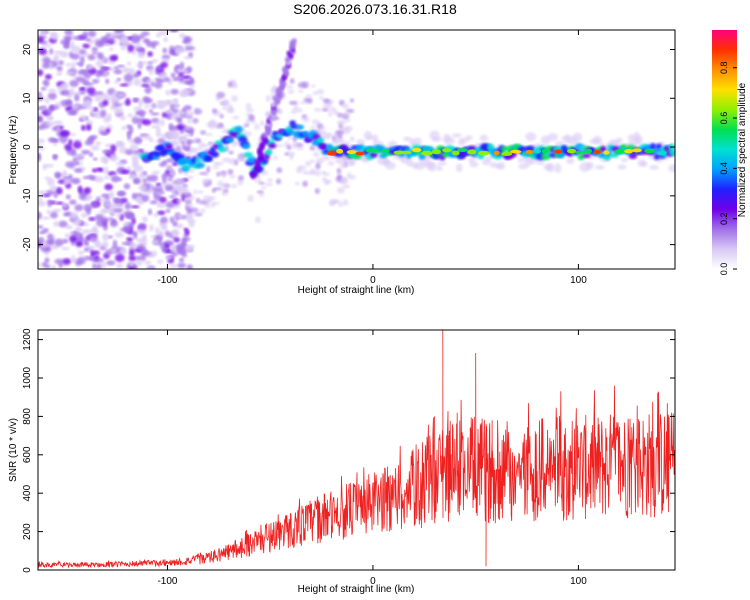 This screenshot has height=600, width=750. Describe the element at coordinates (724, 218) in the screenshot. I see `colorbar-tick-label: 0.2` at that location.